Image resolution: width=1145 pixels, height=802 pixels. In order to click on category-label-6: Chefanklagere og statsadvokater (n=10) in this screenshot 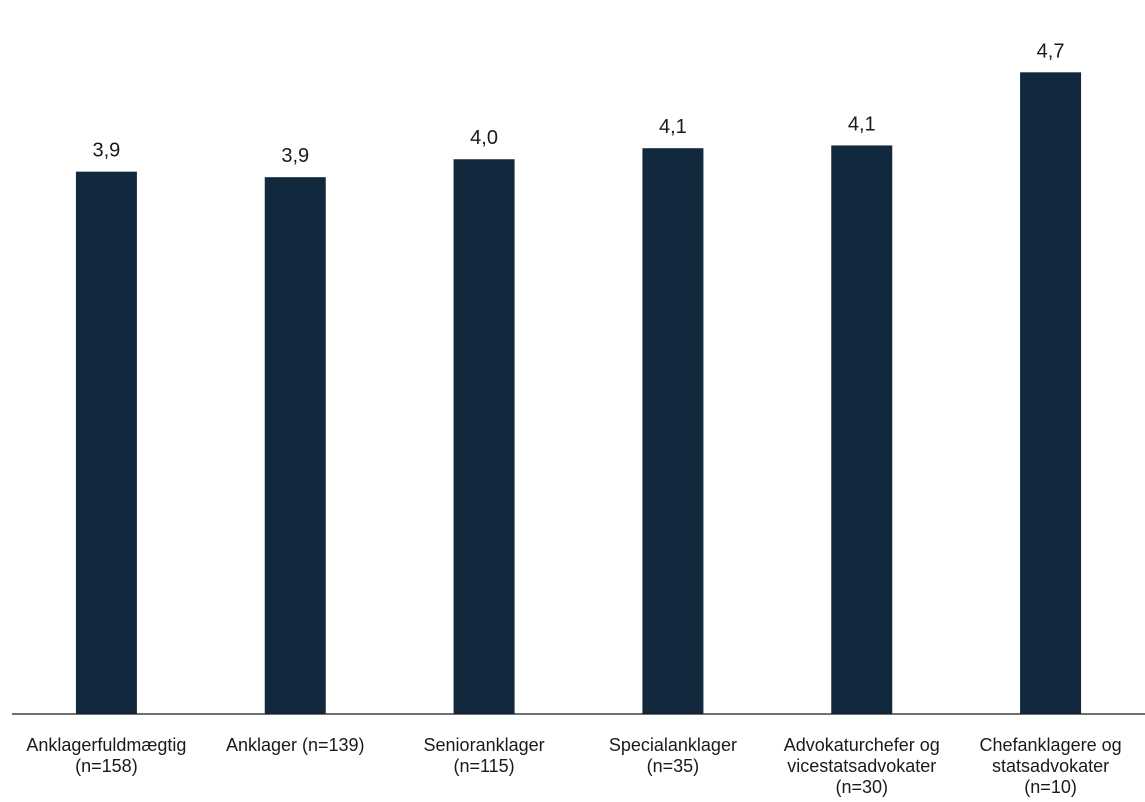, I will do `click(1051, 766)`.